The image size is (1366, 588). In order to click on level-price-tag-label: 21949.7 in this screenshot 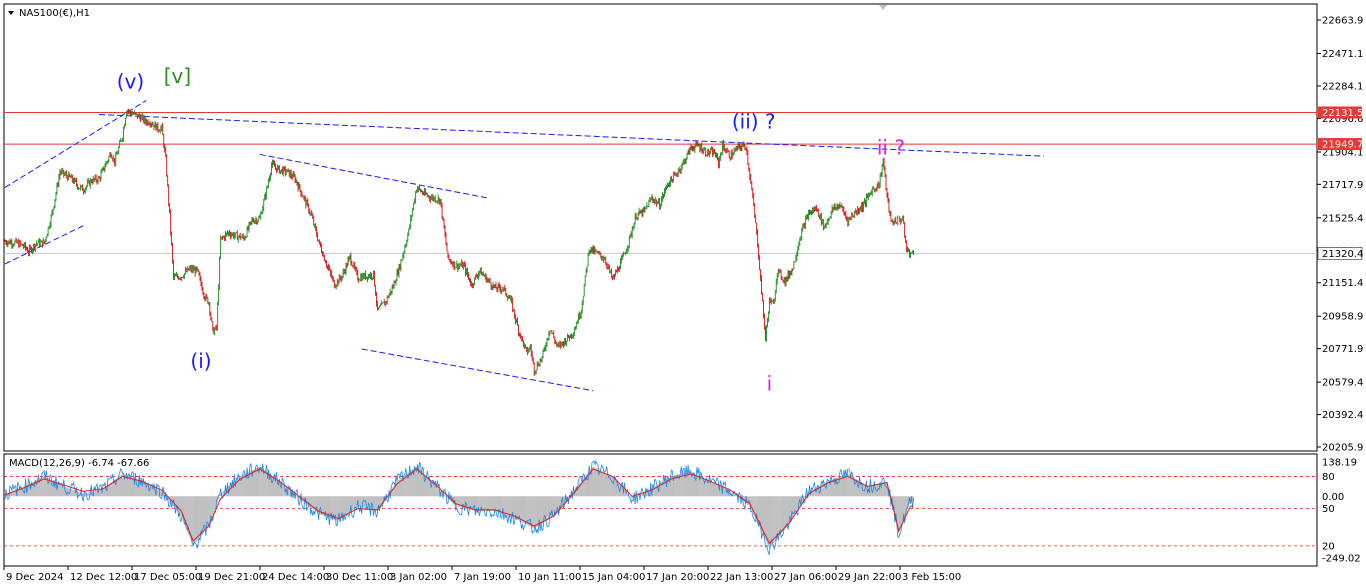, I will do `click(1342, 145)`.